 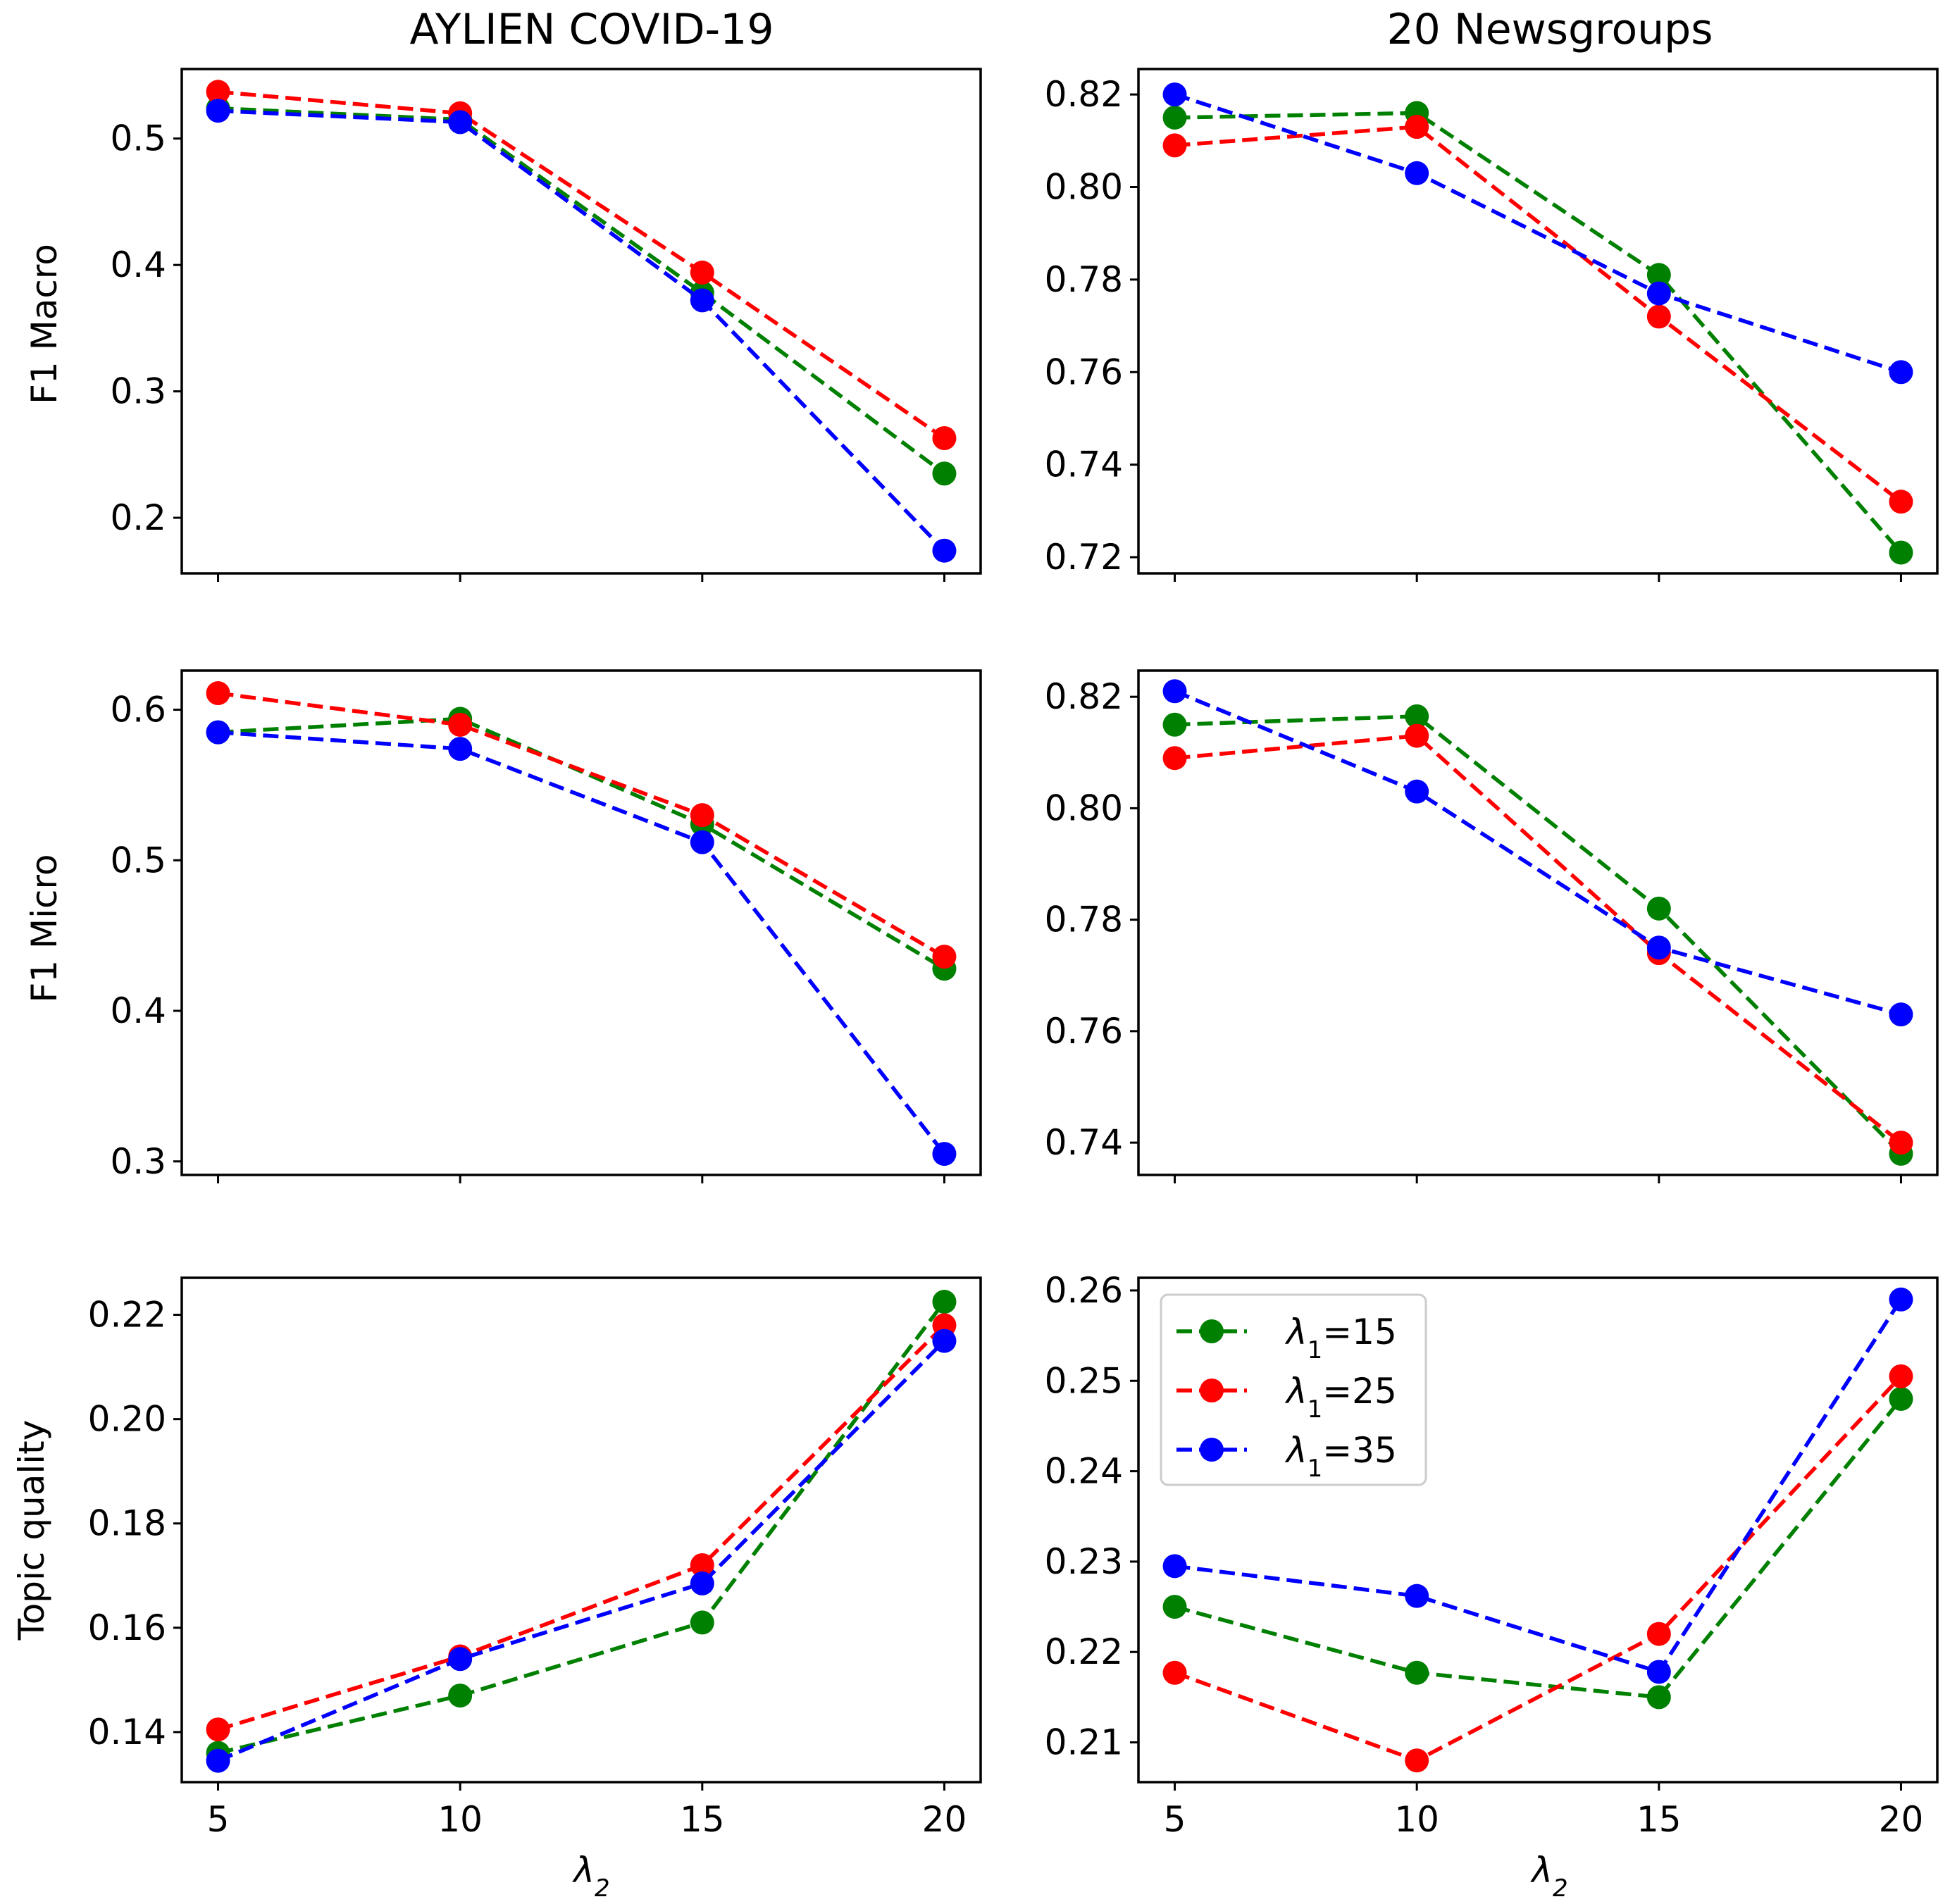 What do you see at coordinates (138, 517) in the screenshot?
I see `y-tick-label: 0.2` at bounding box center [138, 517].